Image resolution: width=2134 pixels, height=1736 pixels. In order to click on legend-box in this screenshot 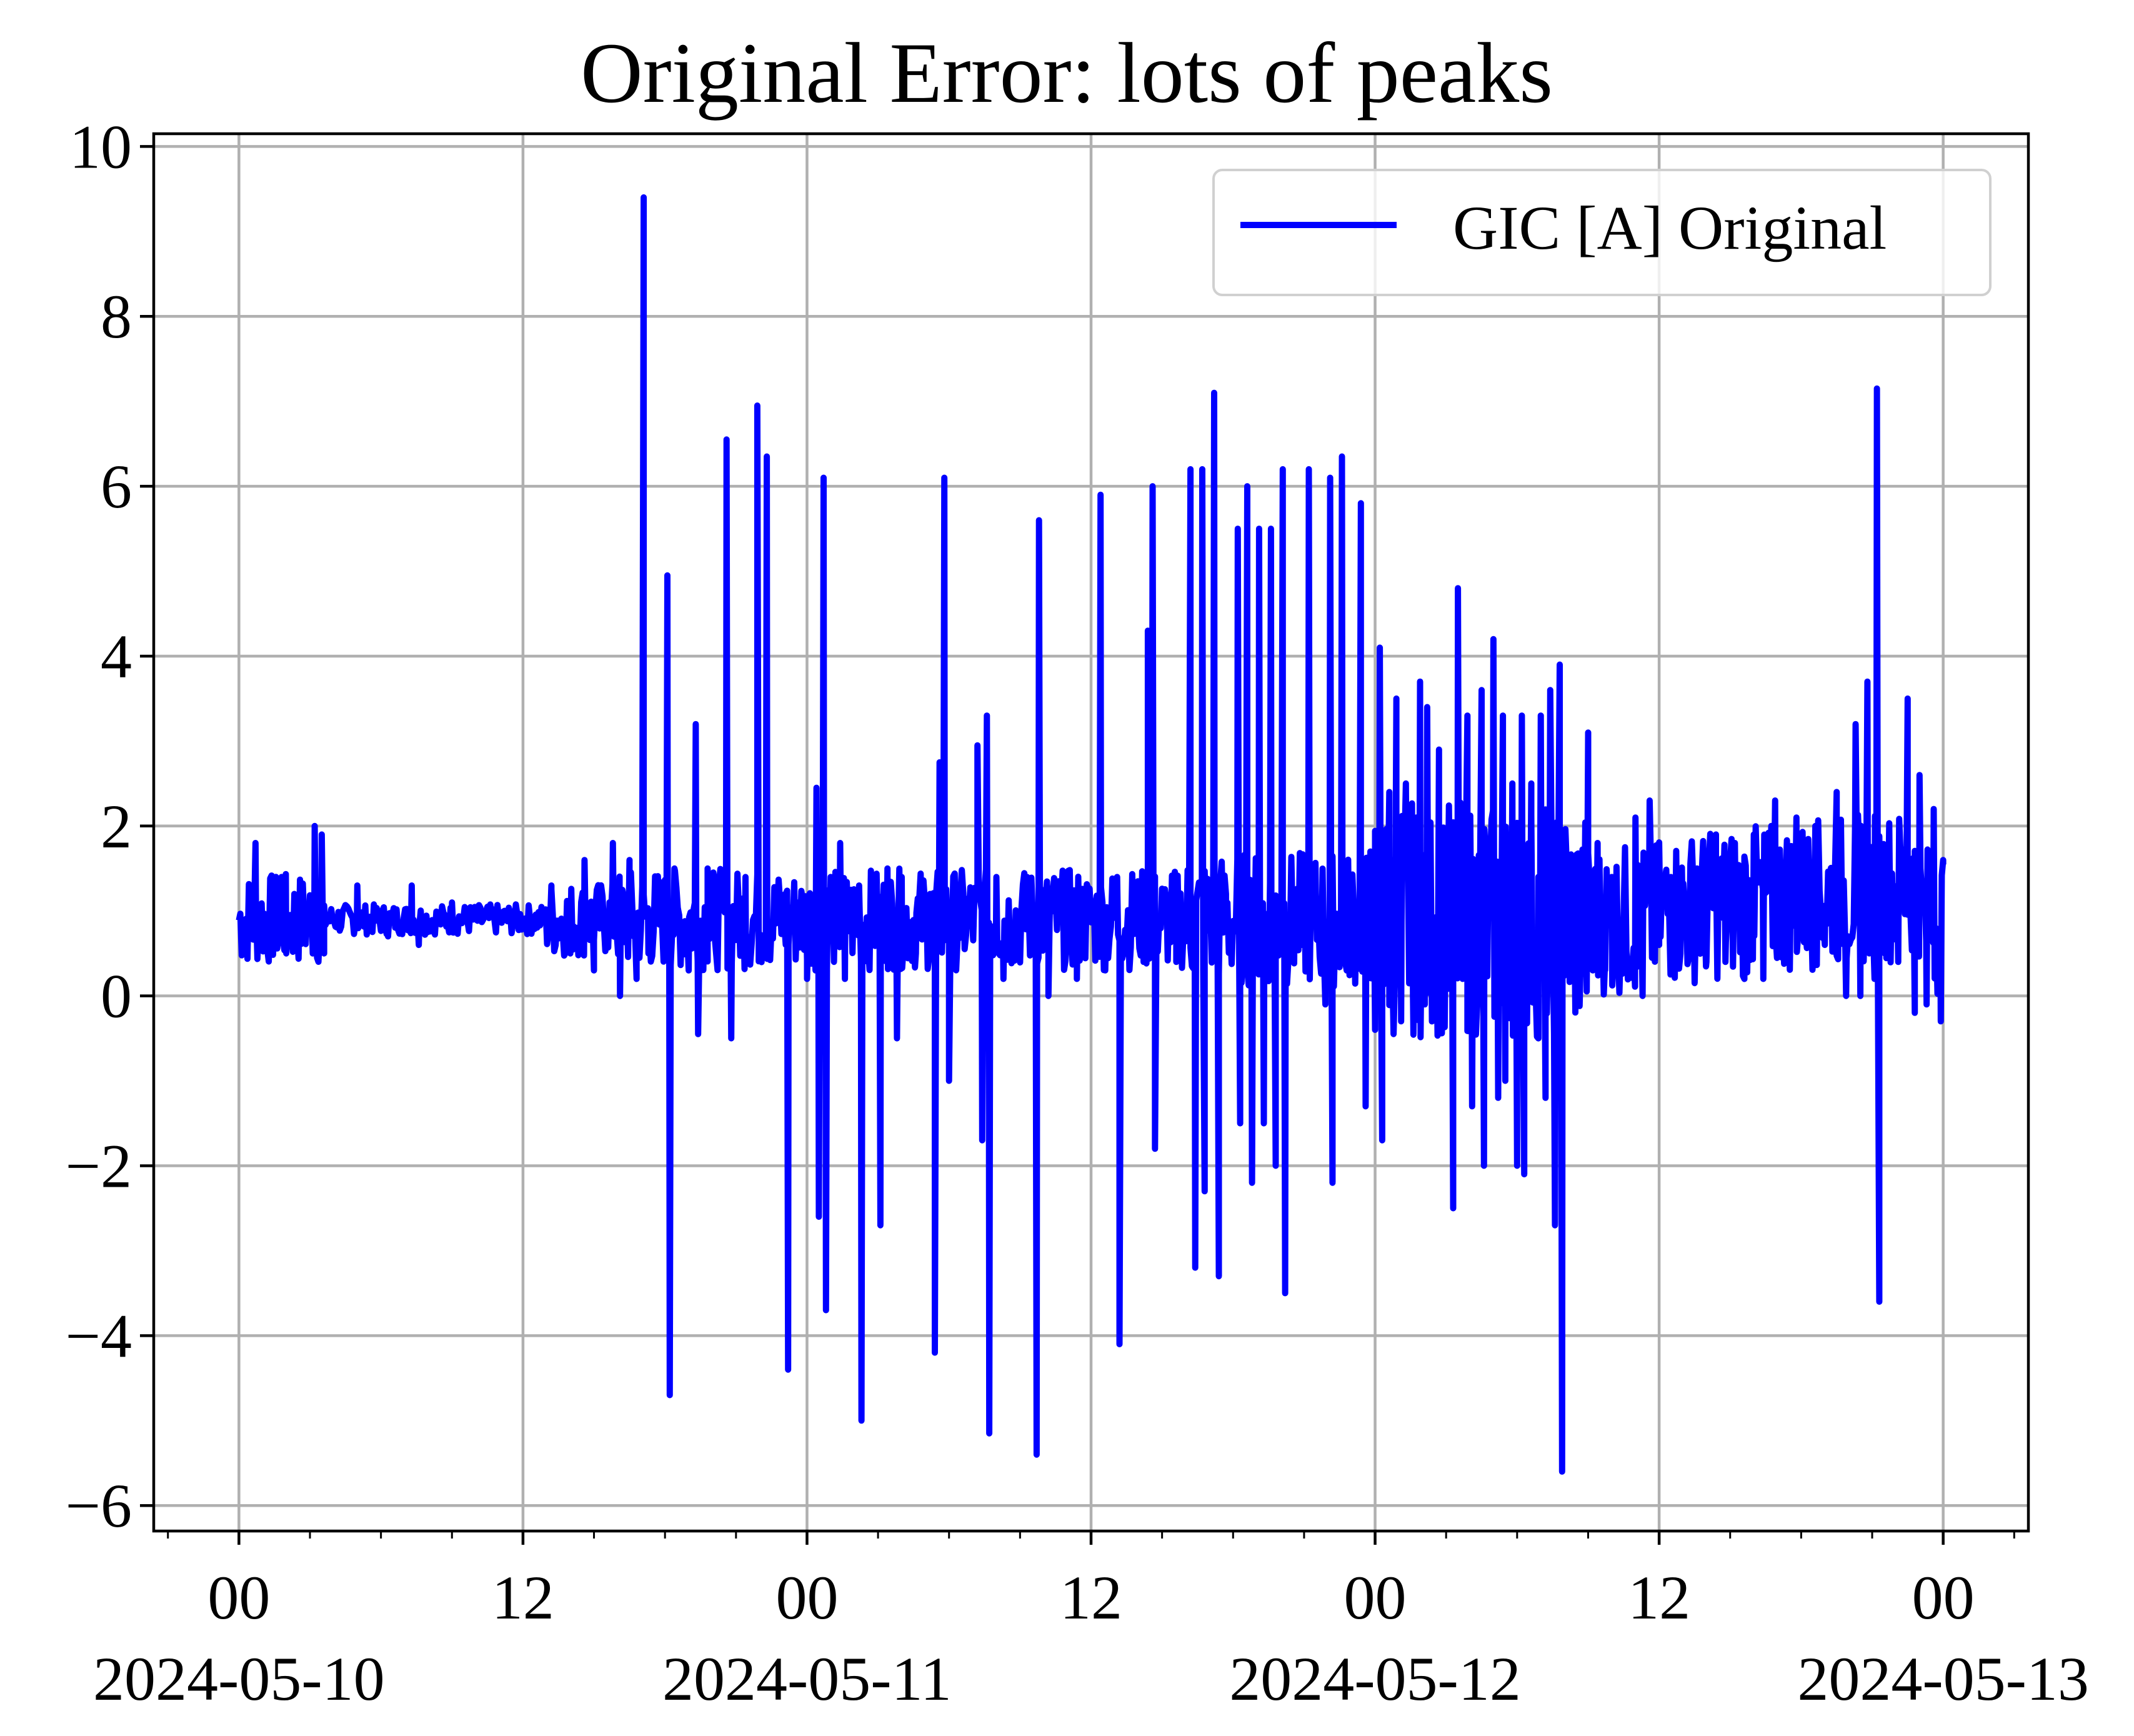, I will do `click(1602, 232)`.